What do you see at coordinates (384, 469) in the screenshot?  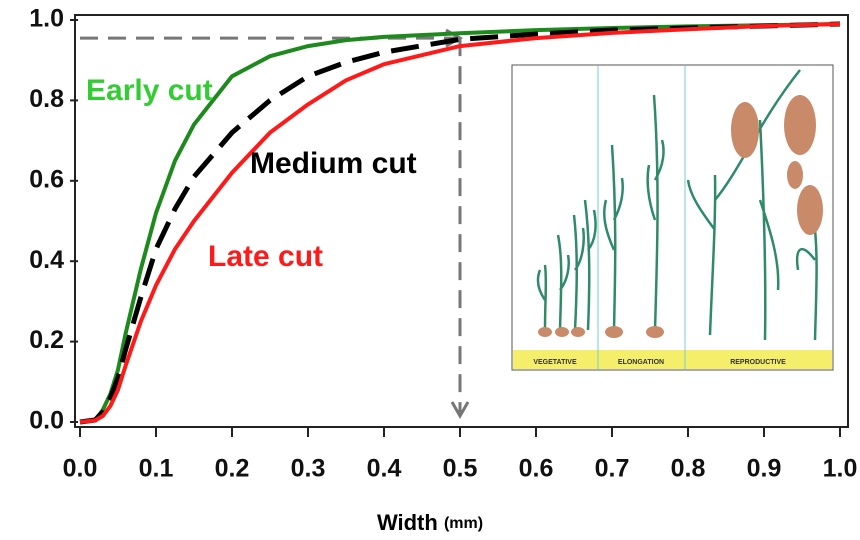 I see `x-tick-label: 0.4` at bounding box center [384, 469].